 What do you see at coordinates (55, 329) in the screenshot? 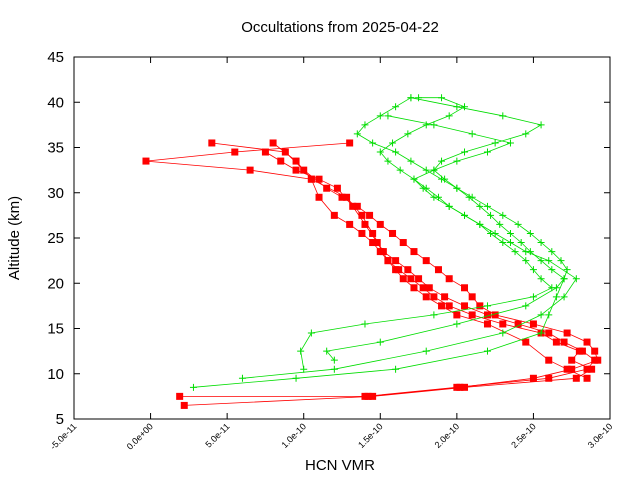
I see `y-tick-label: 15` at bounding box center [55, 329].